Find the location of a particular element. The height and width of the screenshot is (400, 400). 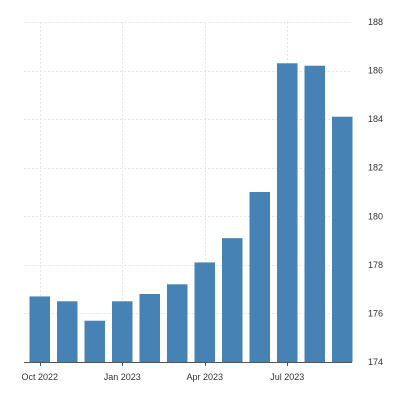

y-tick-label: 174 is located at coordinates (375, 362).